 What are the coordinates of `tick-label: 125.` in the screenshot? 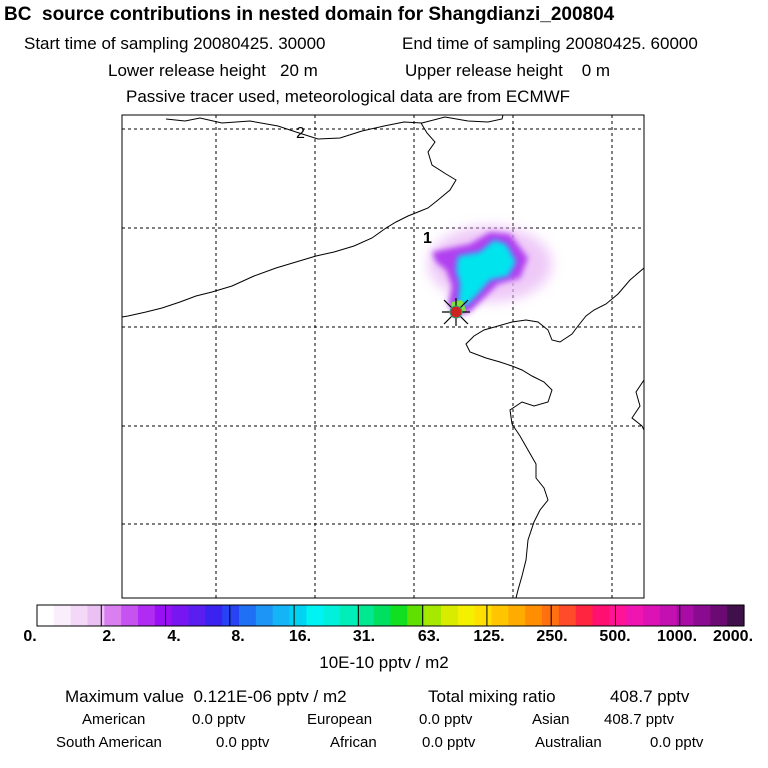 It's located at (489, 636).